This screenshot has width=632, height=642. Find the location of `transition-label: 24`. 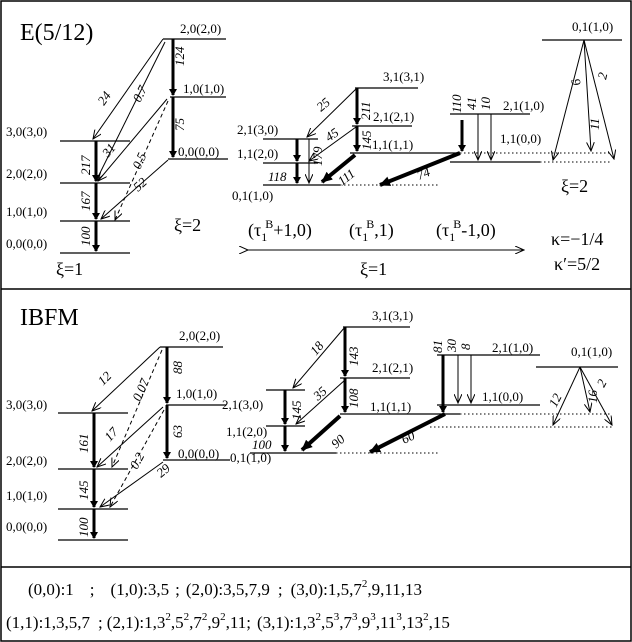

transition-label: 24 is located at coordinates (104, 98).